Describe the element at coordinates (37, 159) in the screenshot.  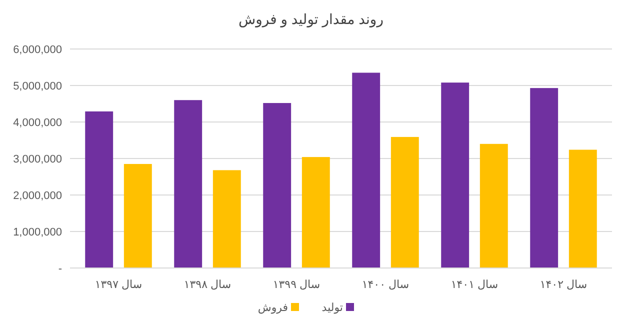
I see `y-tick-label: 3,000,000` at that location.